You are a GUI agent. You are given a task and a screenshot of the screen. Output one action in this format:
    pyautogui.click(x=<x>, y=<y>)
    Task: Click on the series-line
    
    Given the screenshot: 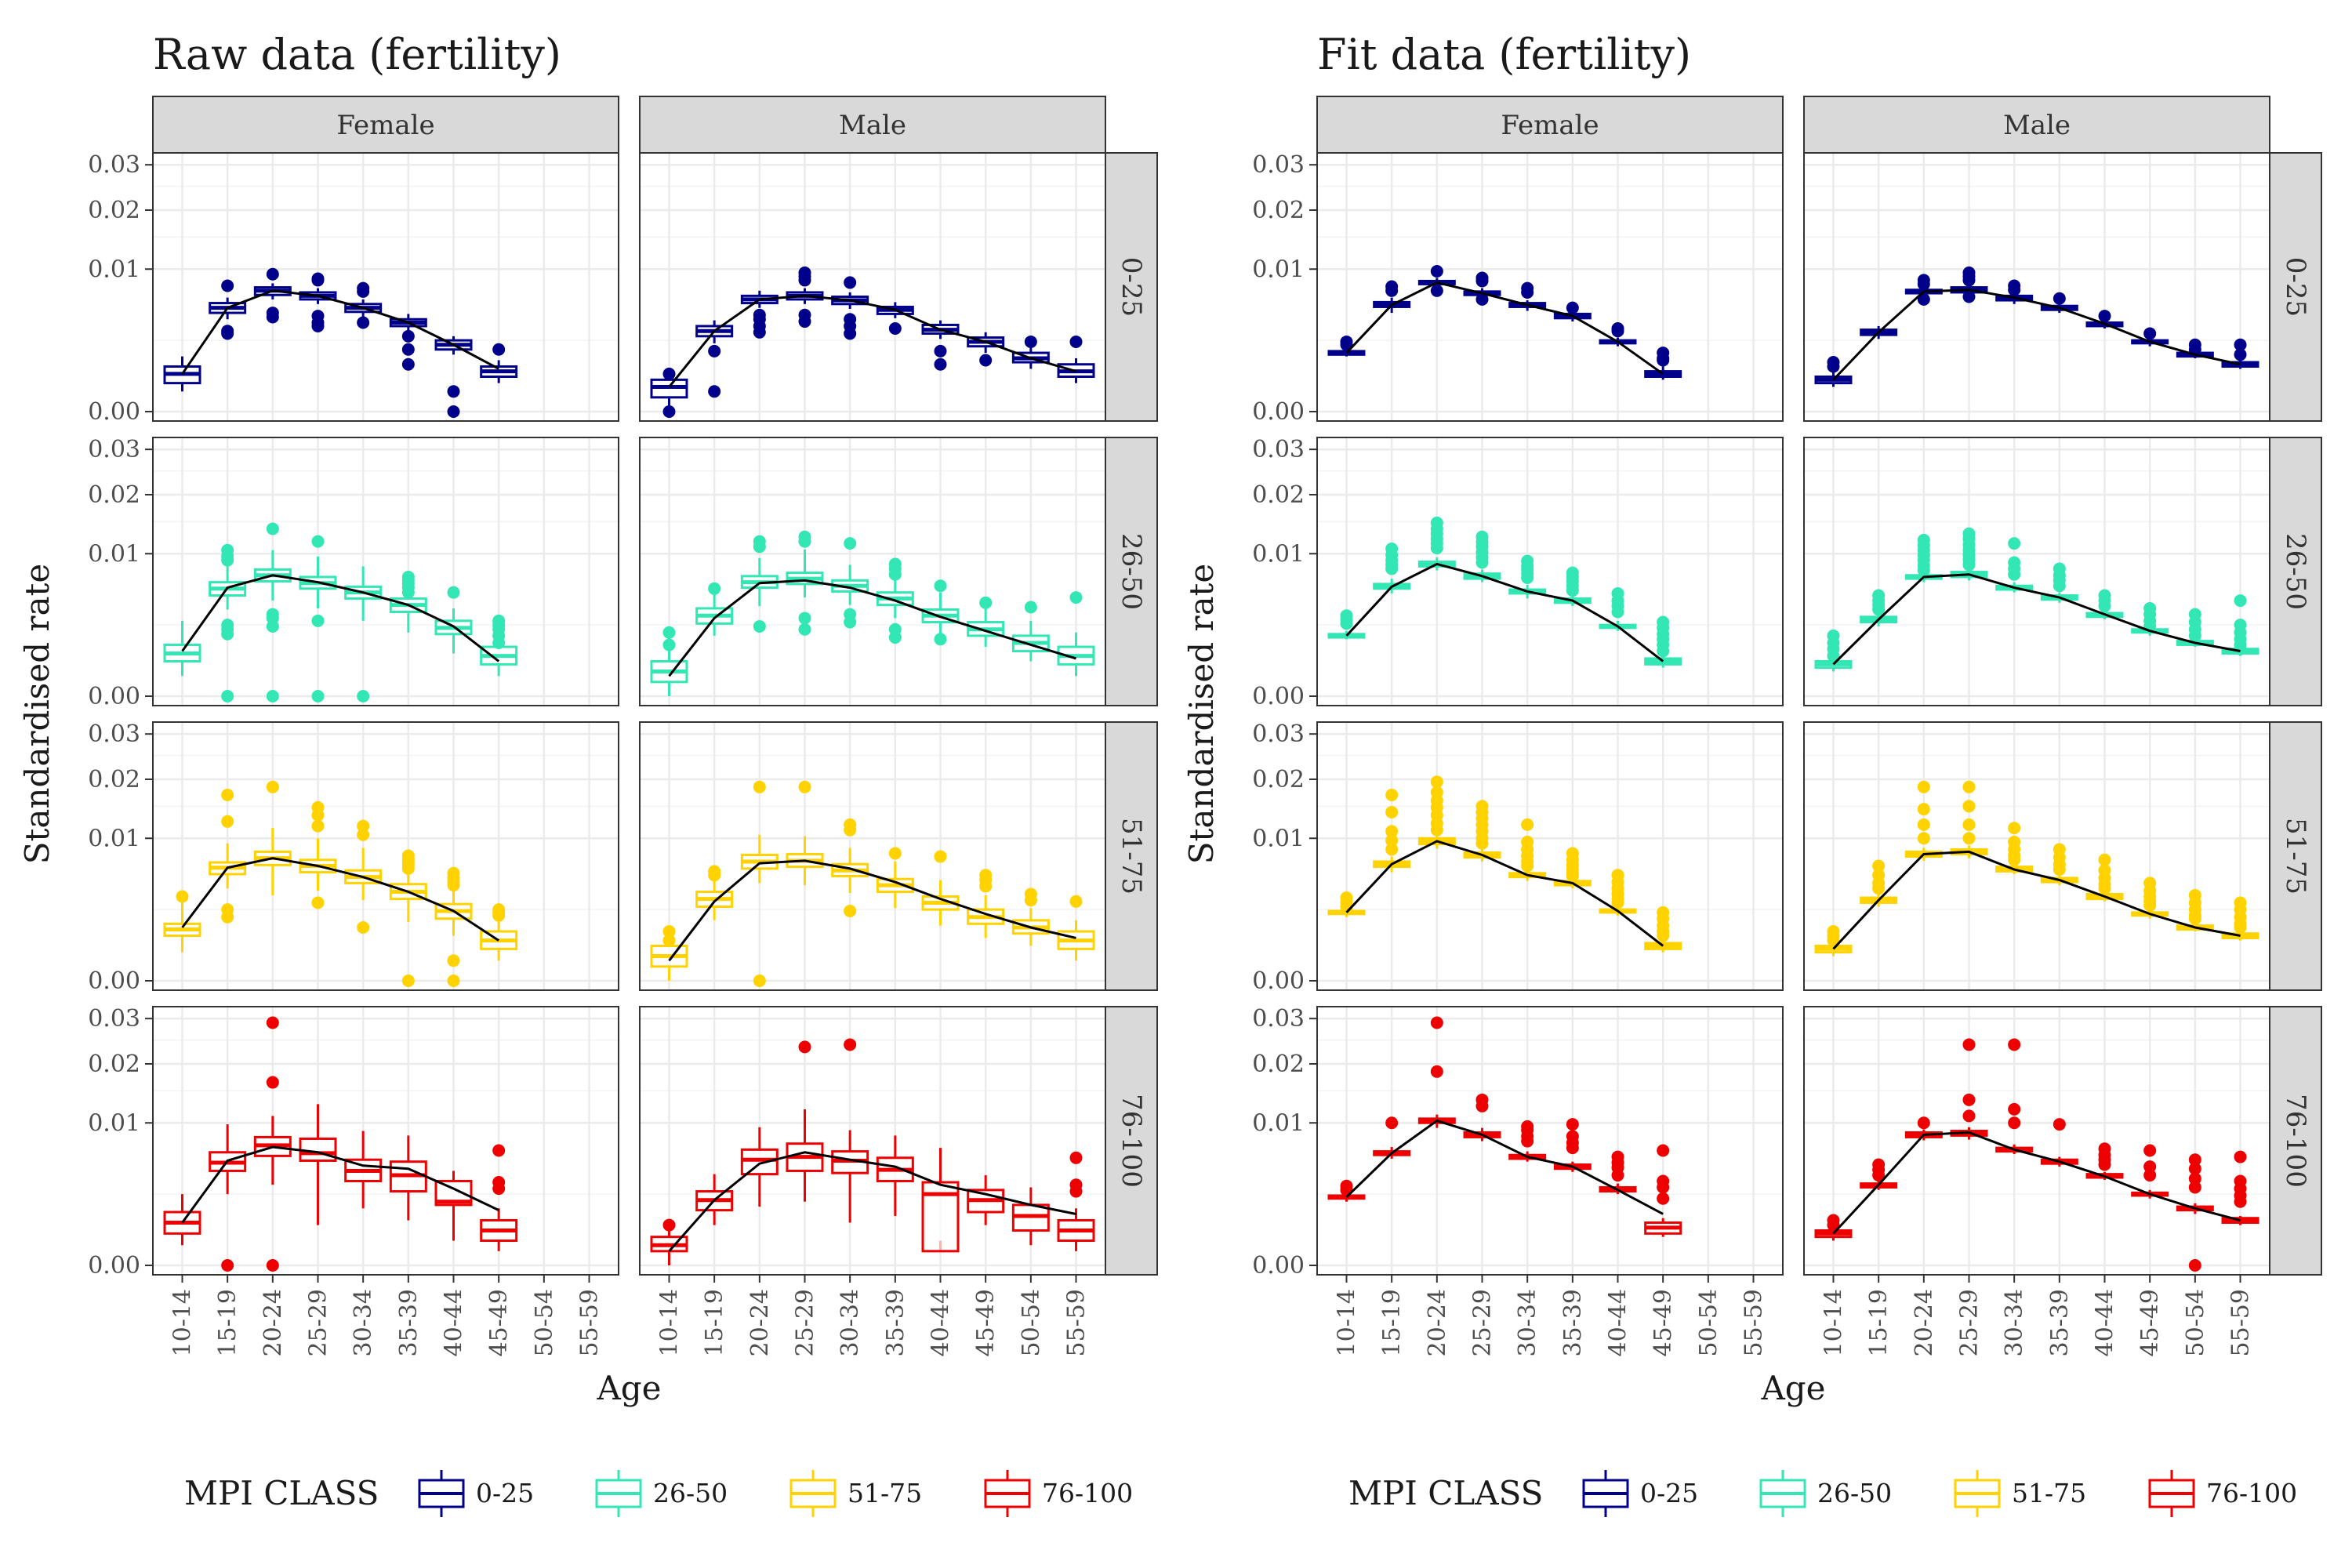 What is the action you would take?
    pyautogui.click(x=1504, y=612)
    